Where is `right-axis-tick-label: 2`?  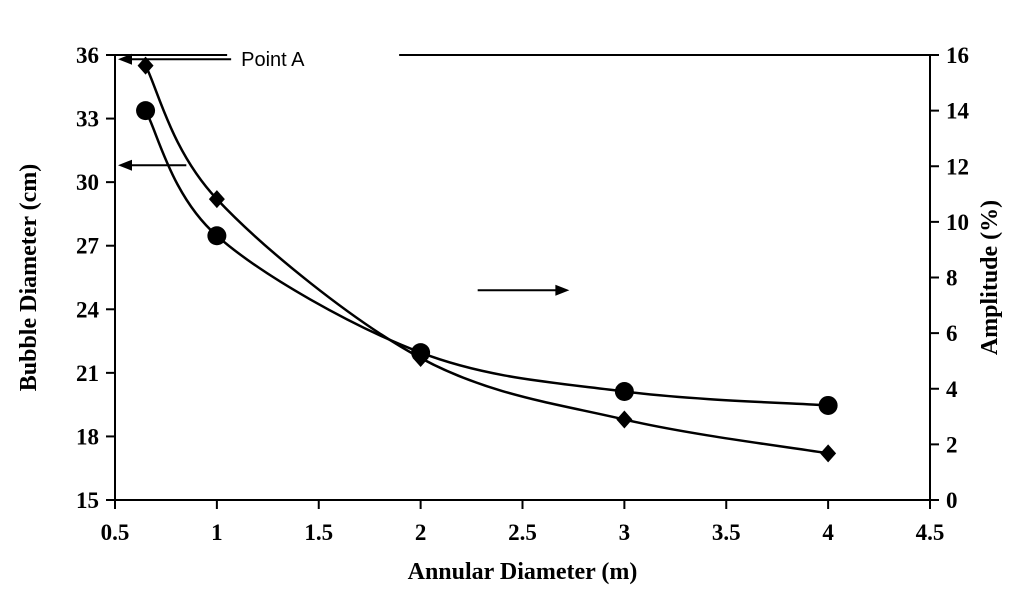
right-axis-tick-label: 2 is located at coordinates (952, 444).